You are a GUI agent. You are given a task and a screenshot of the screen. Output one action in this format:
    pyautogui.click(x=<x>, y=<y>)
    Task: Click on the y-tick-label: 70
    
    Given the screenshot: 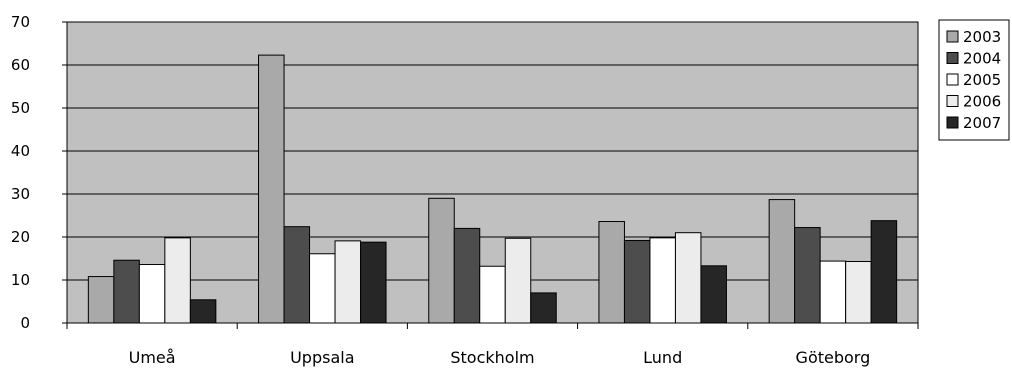 What is the action you would take?
    pyautogui.click(x=20, y=22)
    